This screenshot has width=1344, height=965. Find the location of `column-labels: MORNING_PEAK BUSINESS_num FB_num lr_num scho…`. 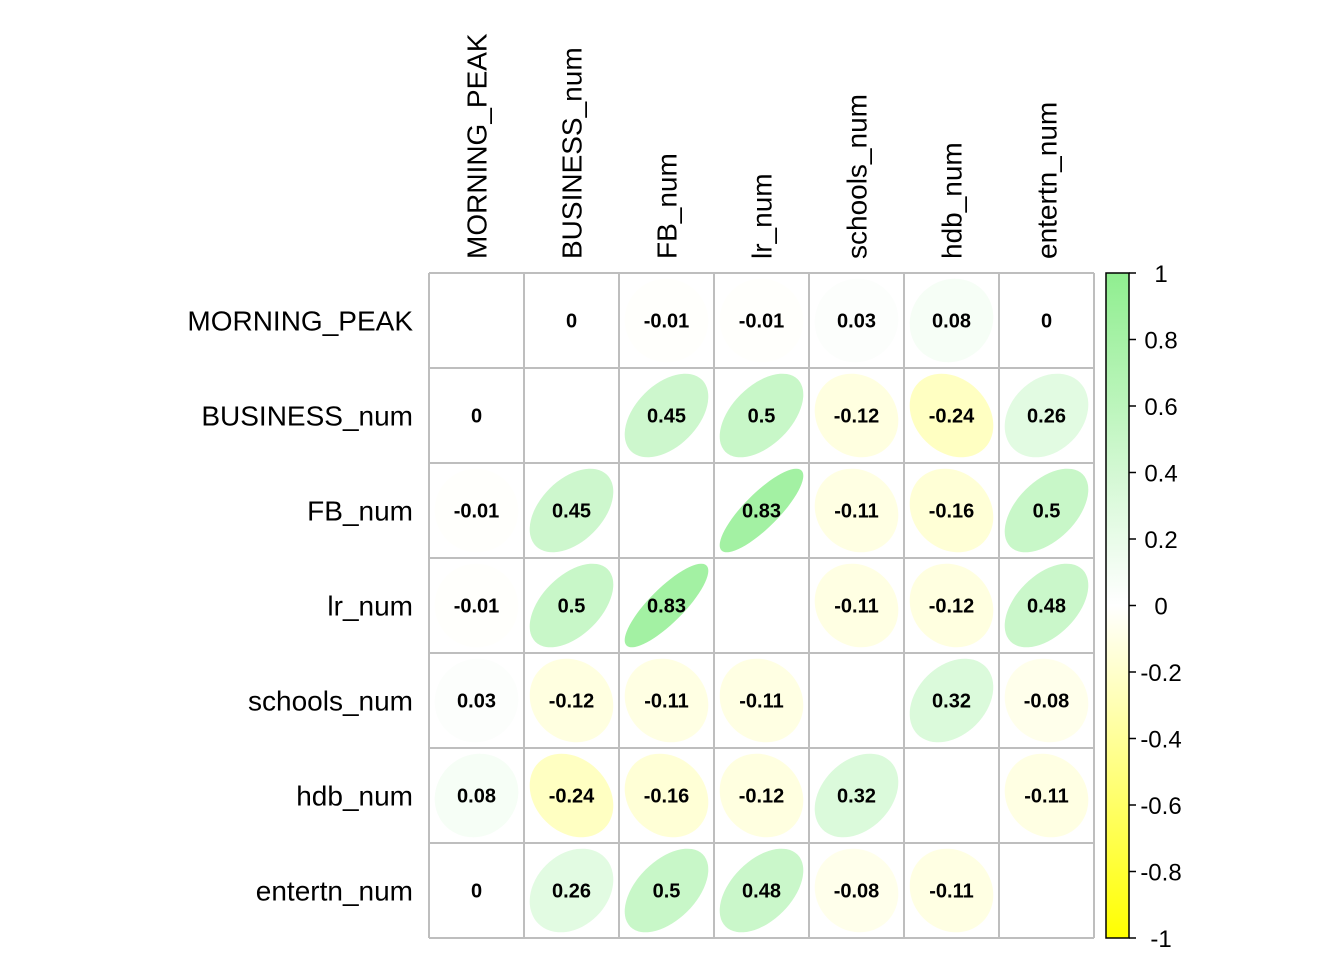

column-labels: MORNING_PEAK BUSINESS_num FB_num lr_num scho… is located at coordinates (762, 146).